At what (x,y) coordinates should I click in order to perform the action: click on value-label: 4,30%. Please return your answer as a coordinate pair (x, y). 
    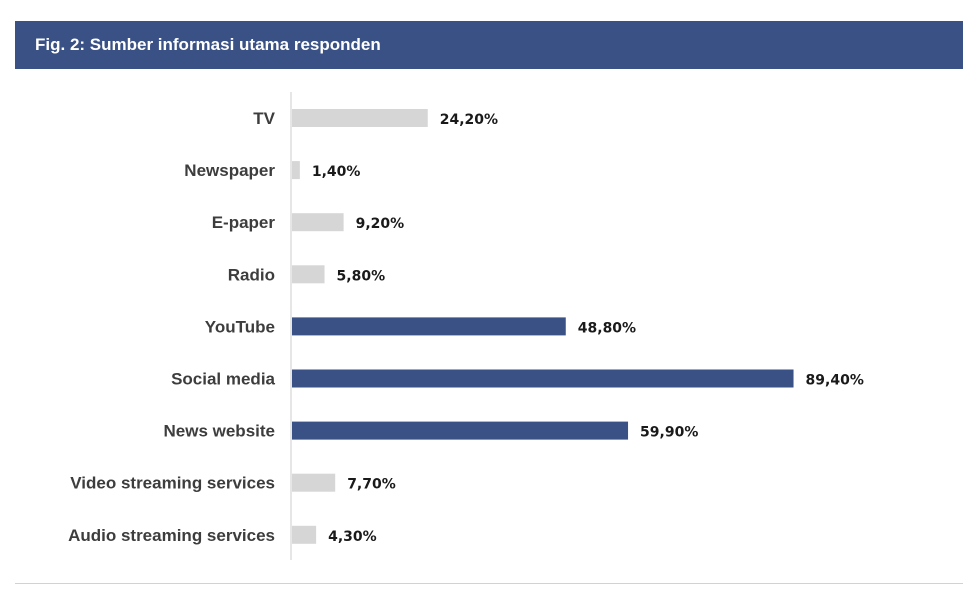
    Looking at the image, I should click on (352, 537).